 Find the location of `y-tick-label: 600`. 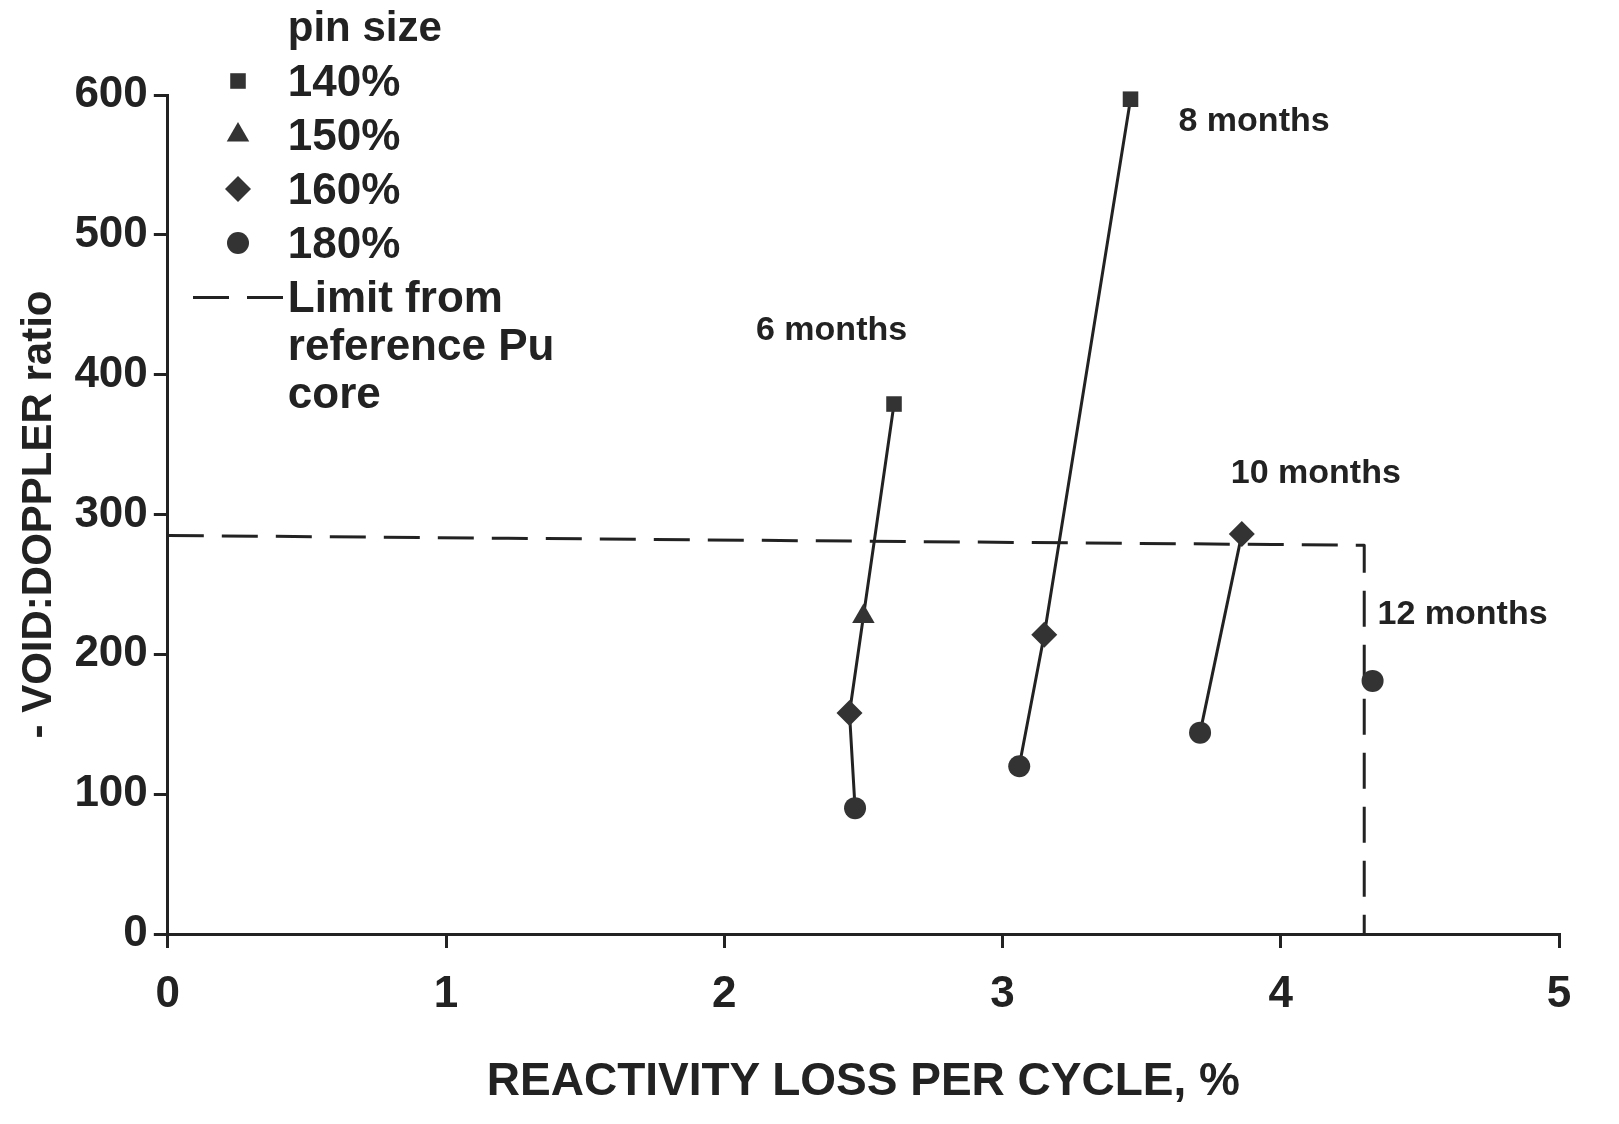

y-tick-label: 600 is located at coordinates (111, 92).